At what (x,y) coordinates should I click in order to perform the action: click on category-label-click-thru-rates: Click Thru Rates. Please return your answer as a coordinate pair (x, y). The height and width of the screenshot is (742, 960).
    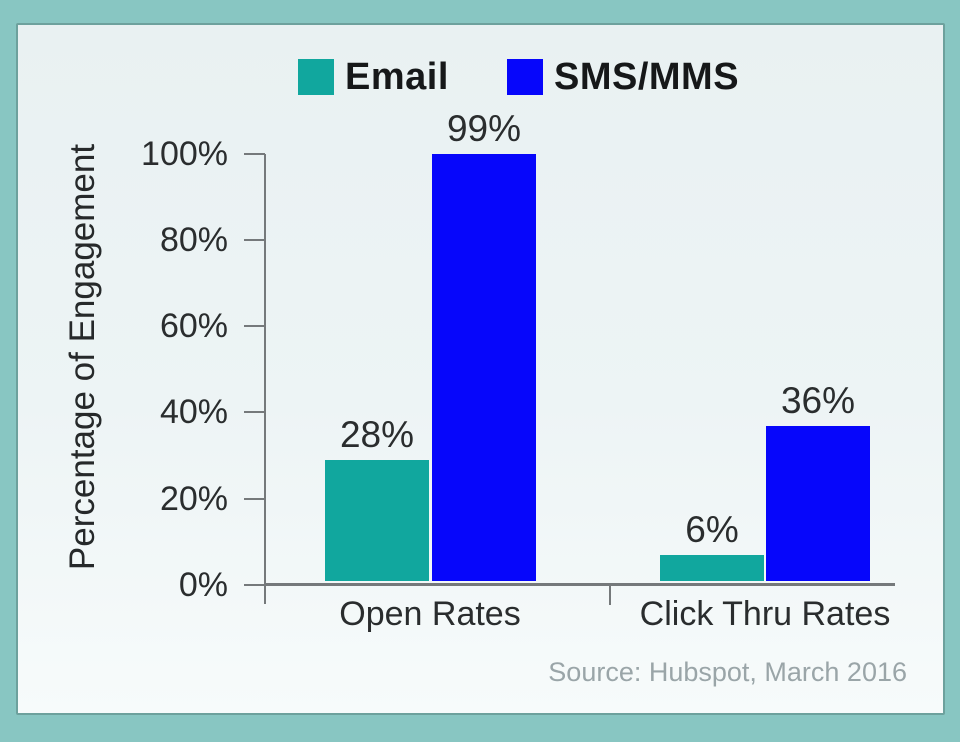
    Looking at the image, I should click on (765, 614).